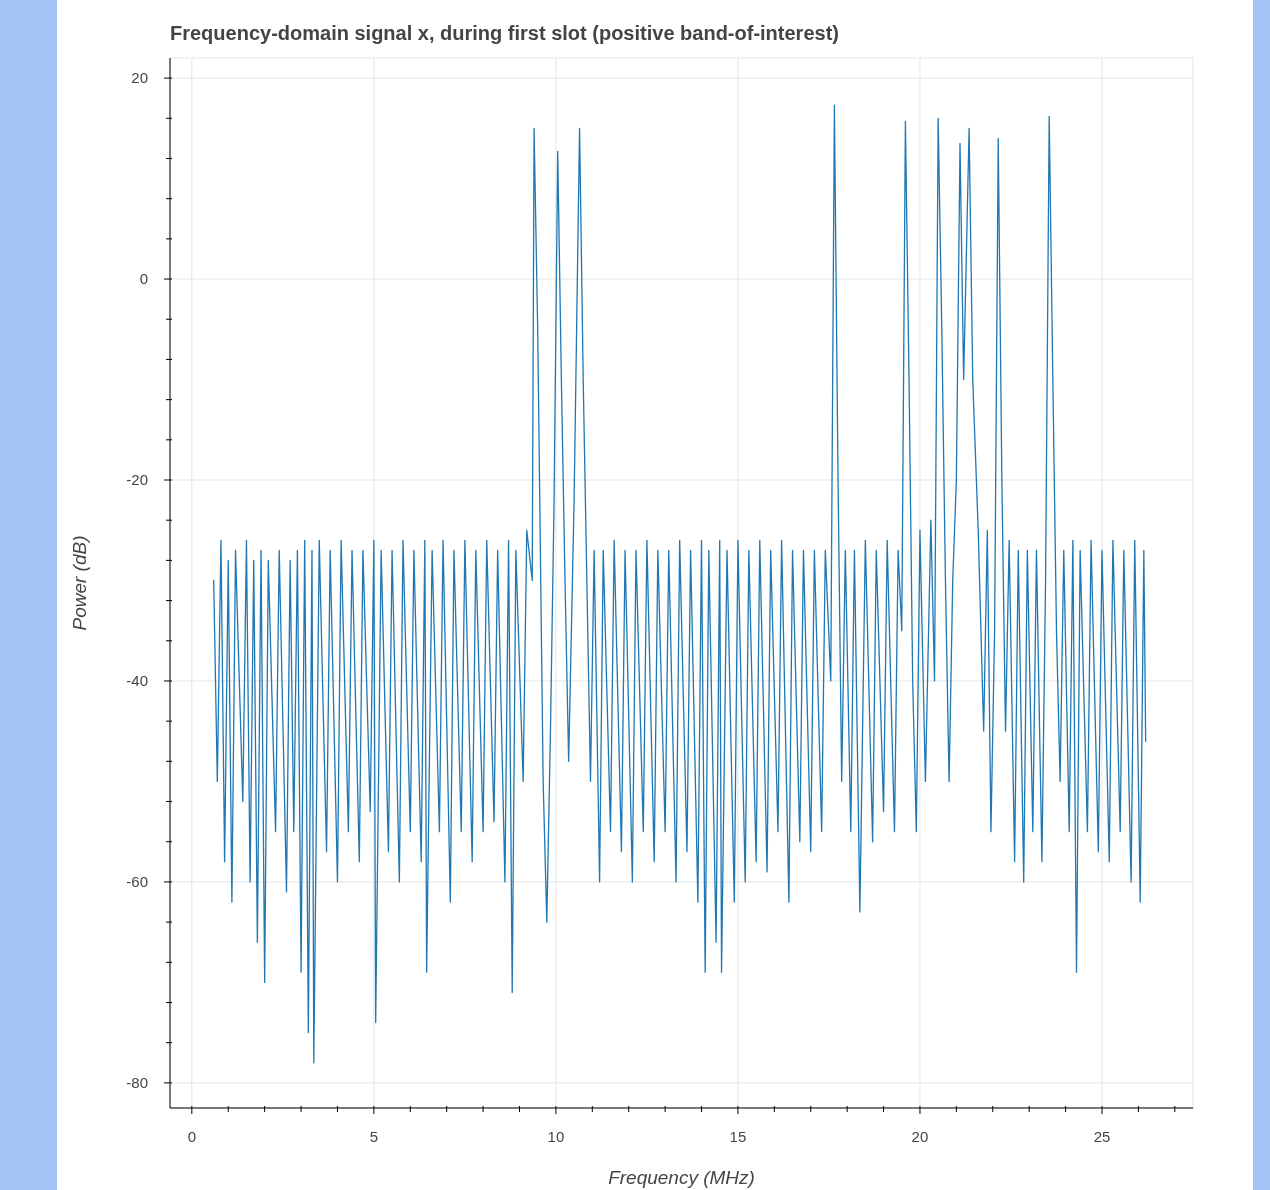  I want to click on y-tick-label: -60, so click(137, 882).